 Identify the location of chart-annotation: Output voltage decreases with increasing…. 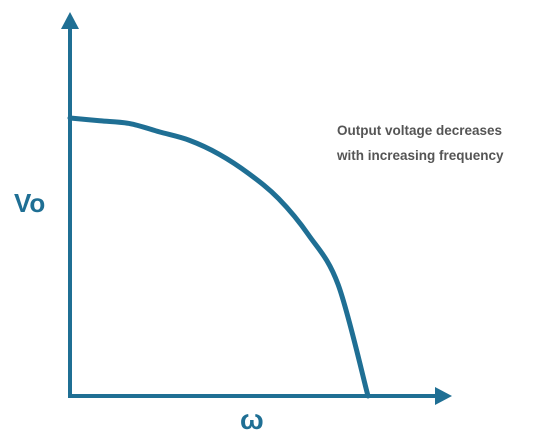
(439, 143).